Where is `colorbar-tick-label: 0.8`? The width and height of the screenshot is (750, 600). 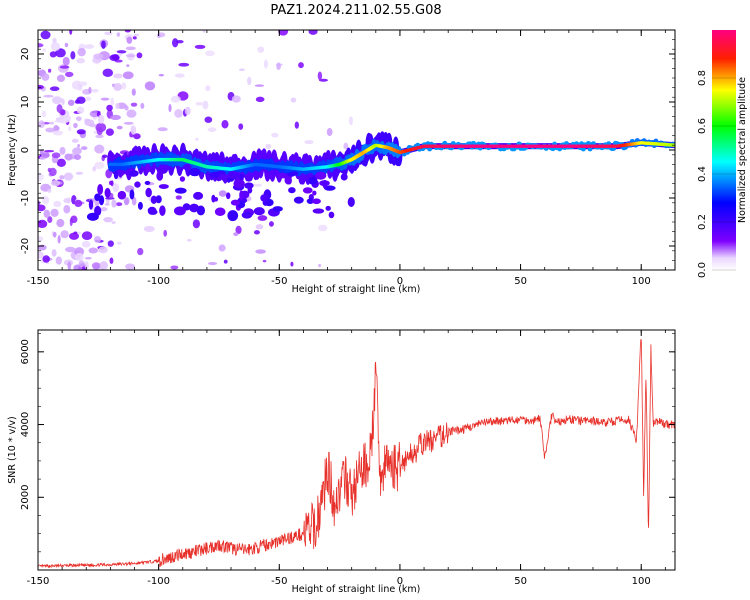 colorbar-tick-label: 0.8 is located at coordinates (702, 78).